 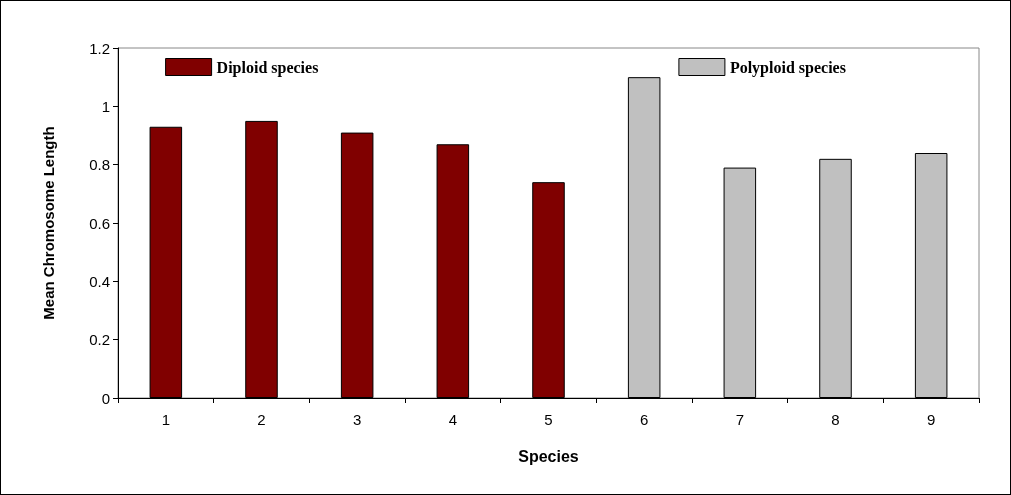 I want to click on y-tick-label: 1, so click(x=105, y=106).